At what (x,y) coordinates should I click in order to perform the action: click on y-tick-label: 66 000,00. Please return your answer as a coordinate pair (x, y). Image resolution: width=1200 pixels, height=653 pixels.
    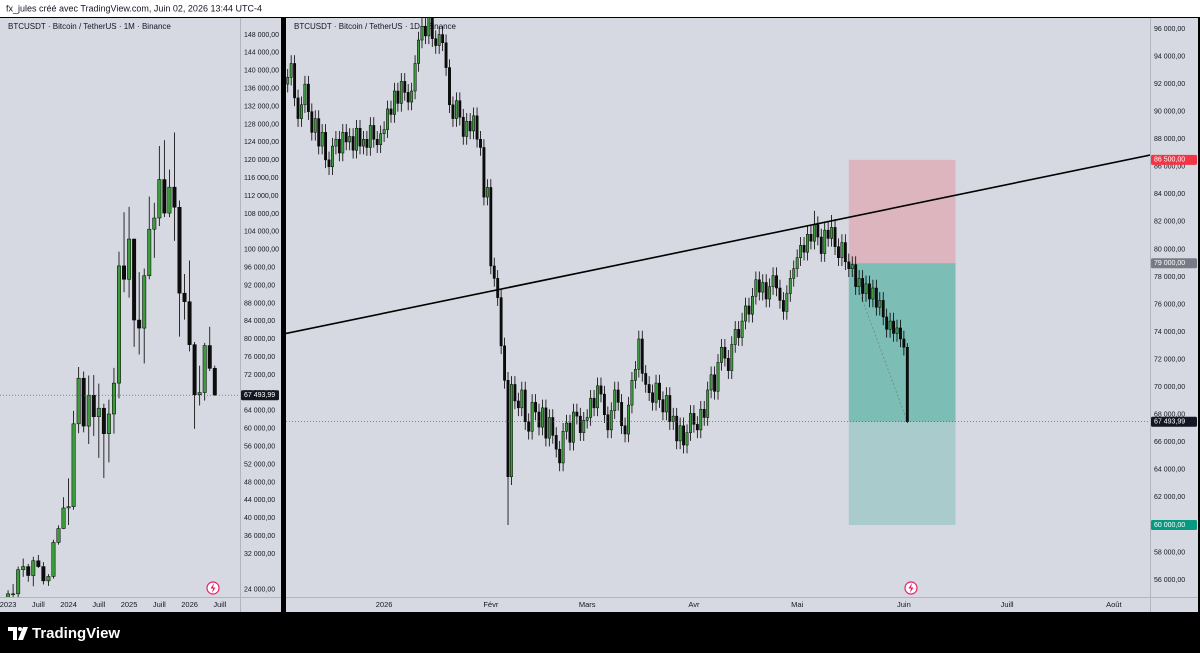
    Looking at the image, I should click on (1169, 442).